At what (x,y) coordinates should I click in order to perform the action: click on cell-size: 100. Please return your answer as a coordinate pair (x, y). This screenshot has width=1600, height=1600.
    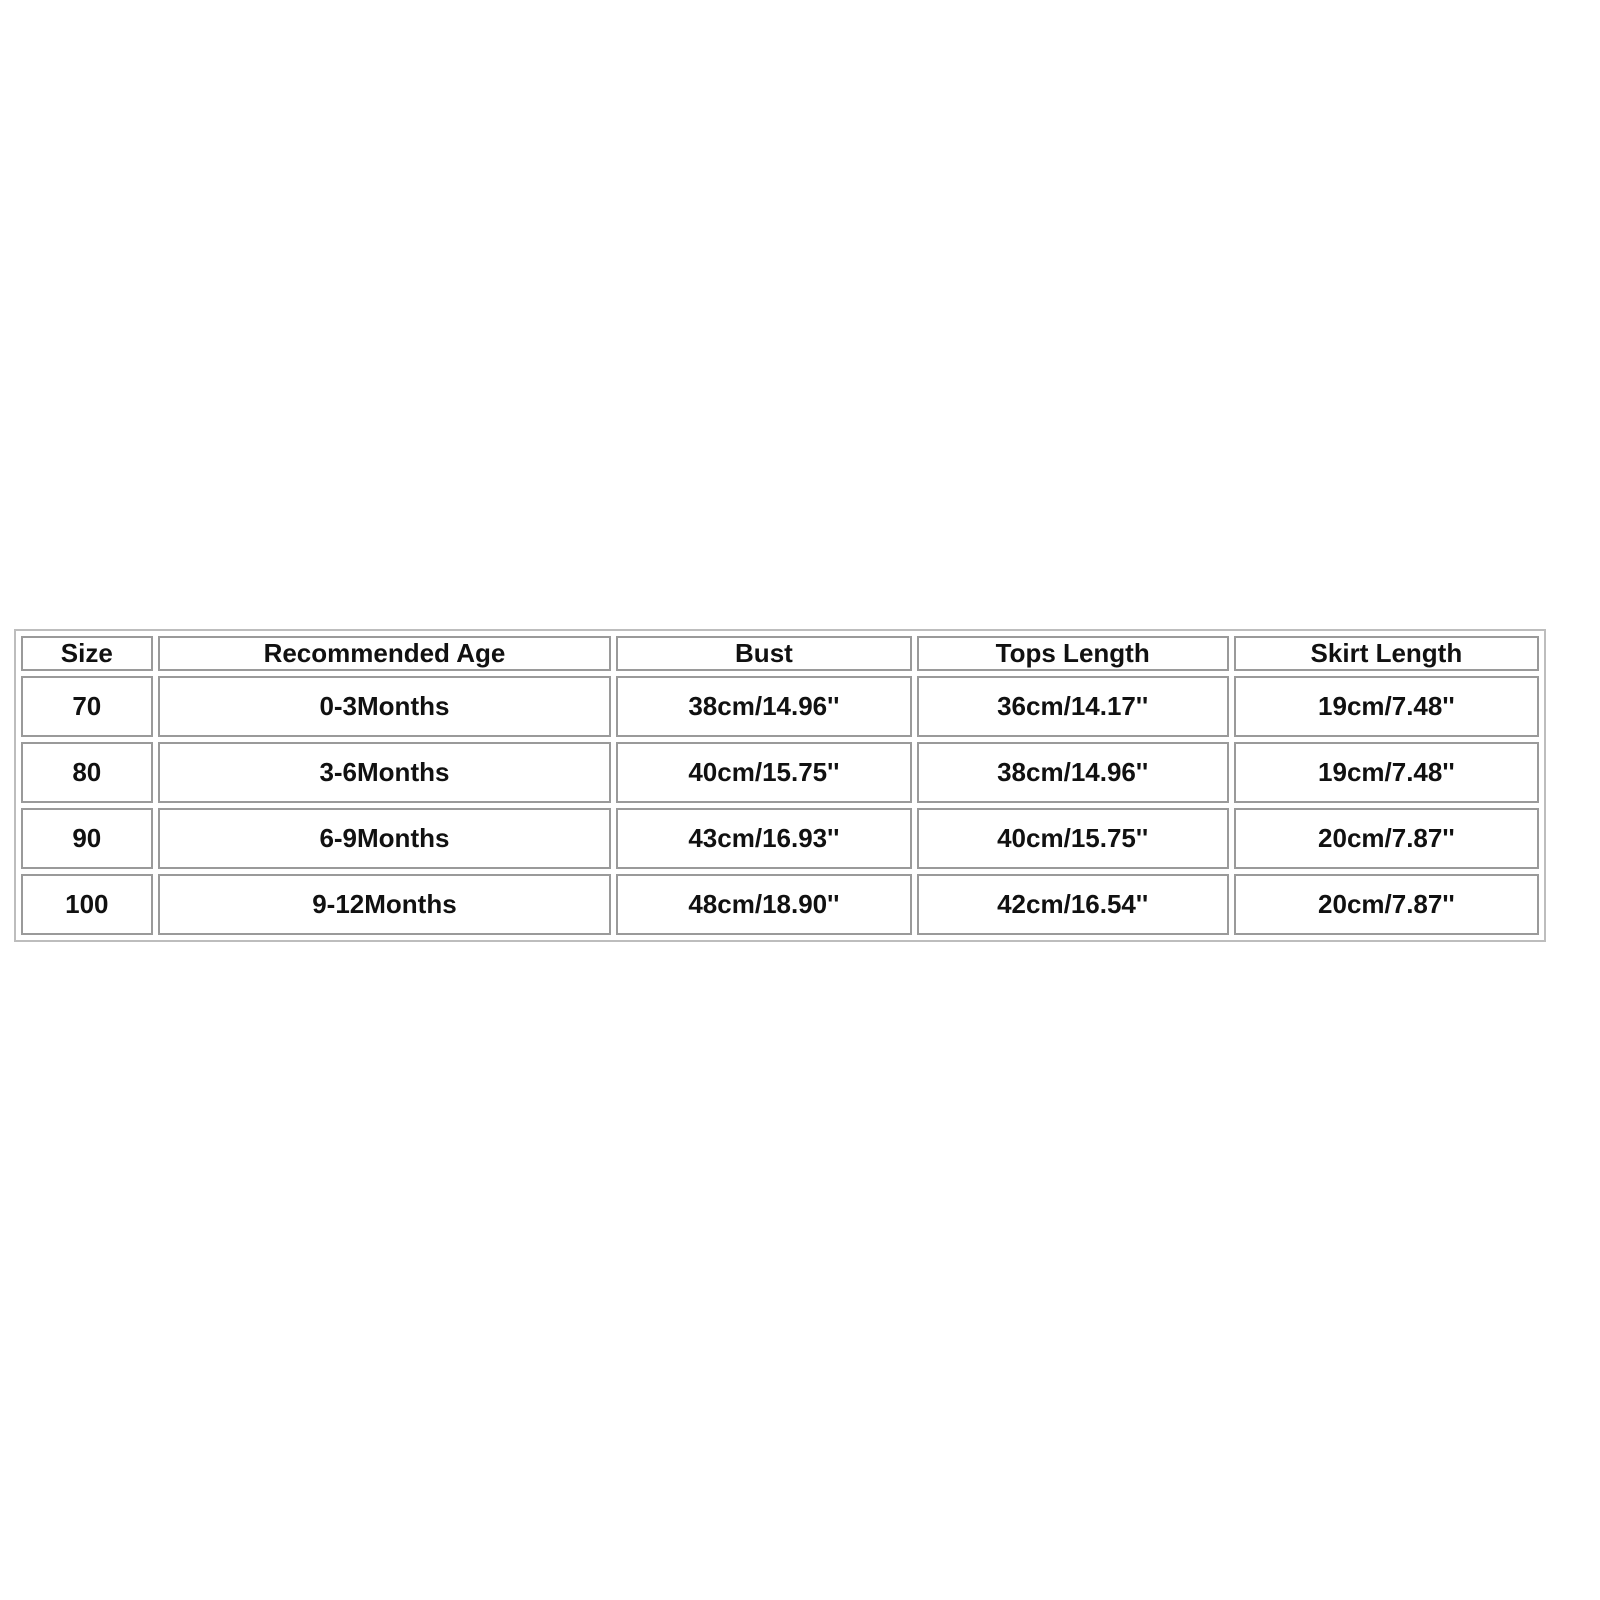
    Looking at the image, I should click on (87, 904).